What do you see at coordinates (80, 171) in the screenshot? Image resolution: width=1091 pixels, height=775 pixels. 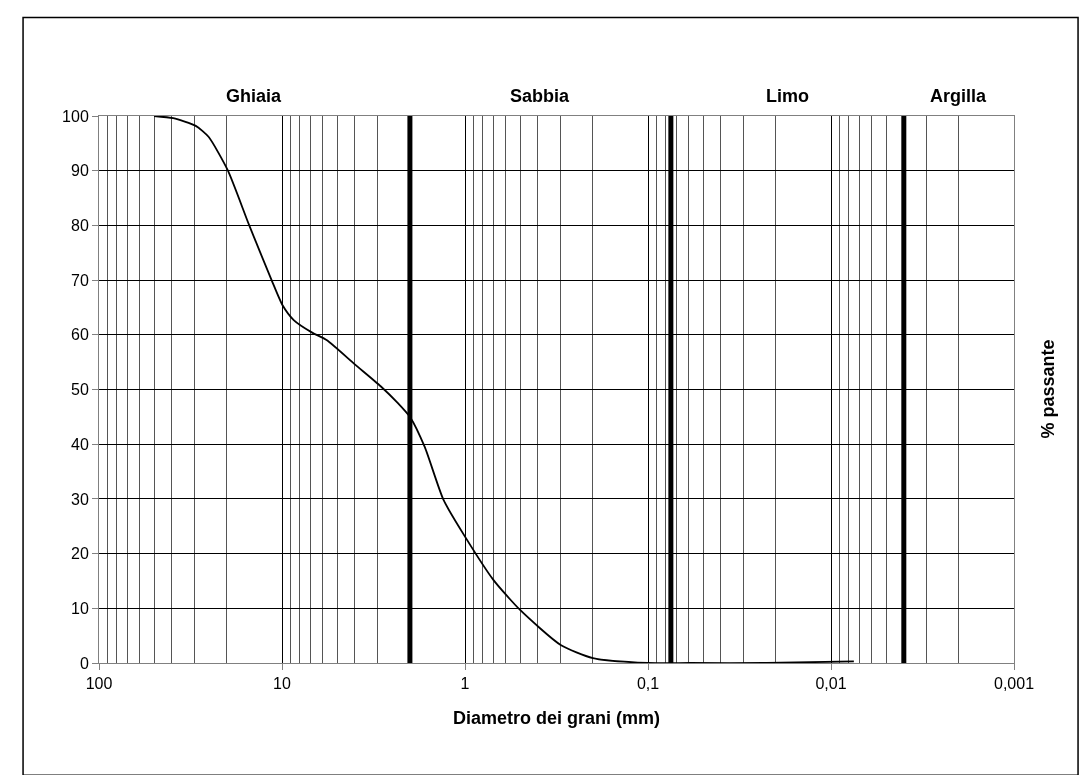 I see `y-tick-label: 90` at bounding box center [80, 171].